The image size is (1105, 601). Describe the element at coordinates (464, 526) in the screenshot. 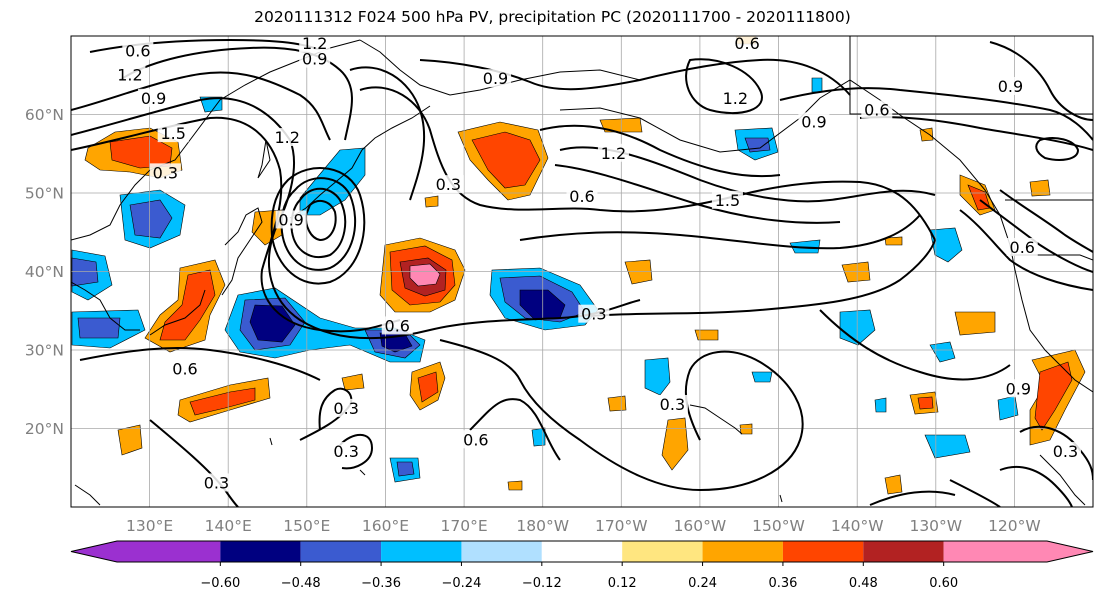

I see `lon-label-170e: 170°E` at that location.